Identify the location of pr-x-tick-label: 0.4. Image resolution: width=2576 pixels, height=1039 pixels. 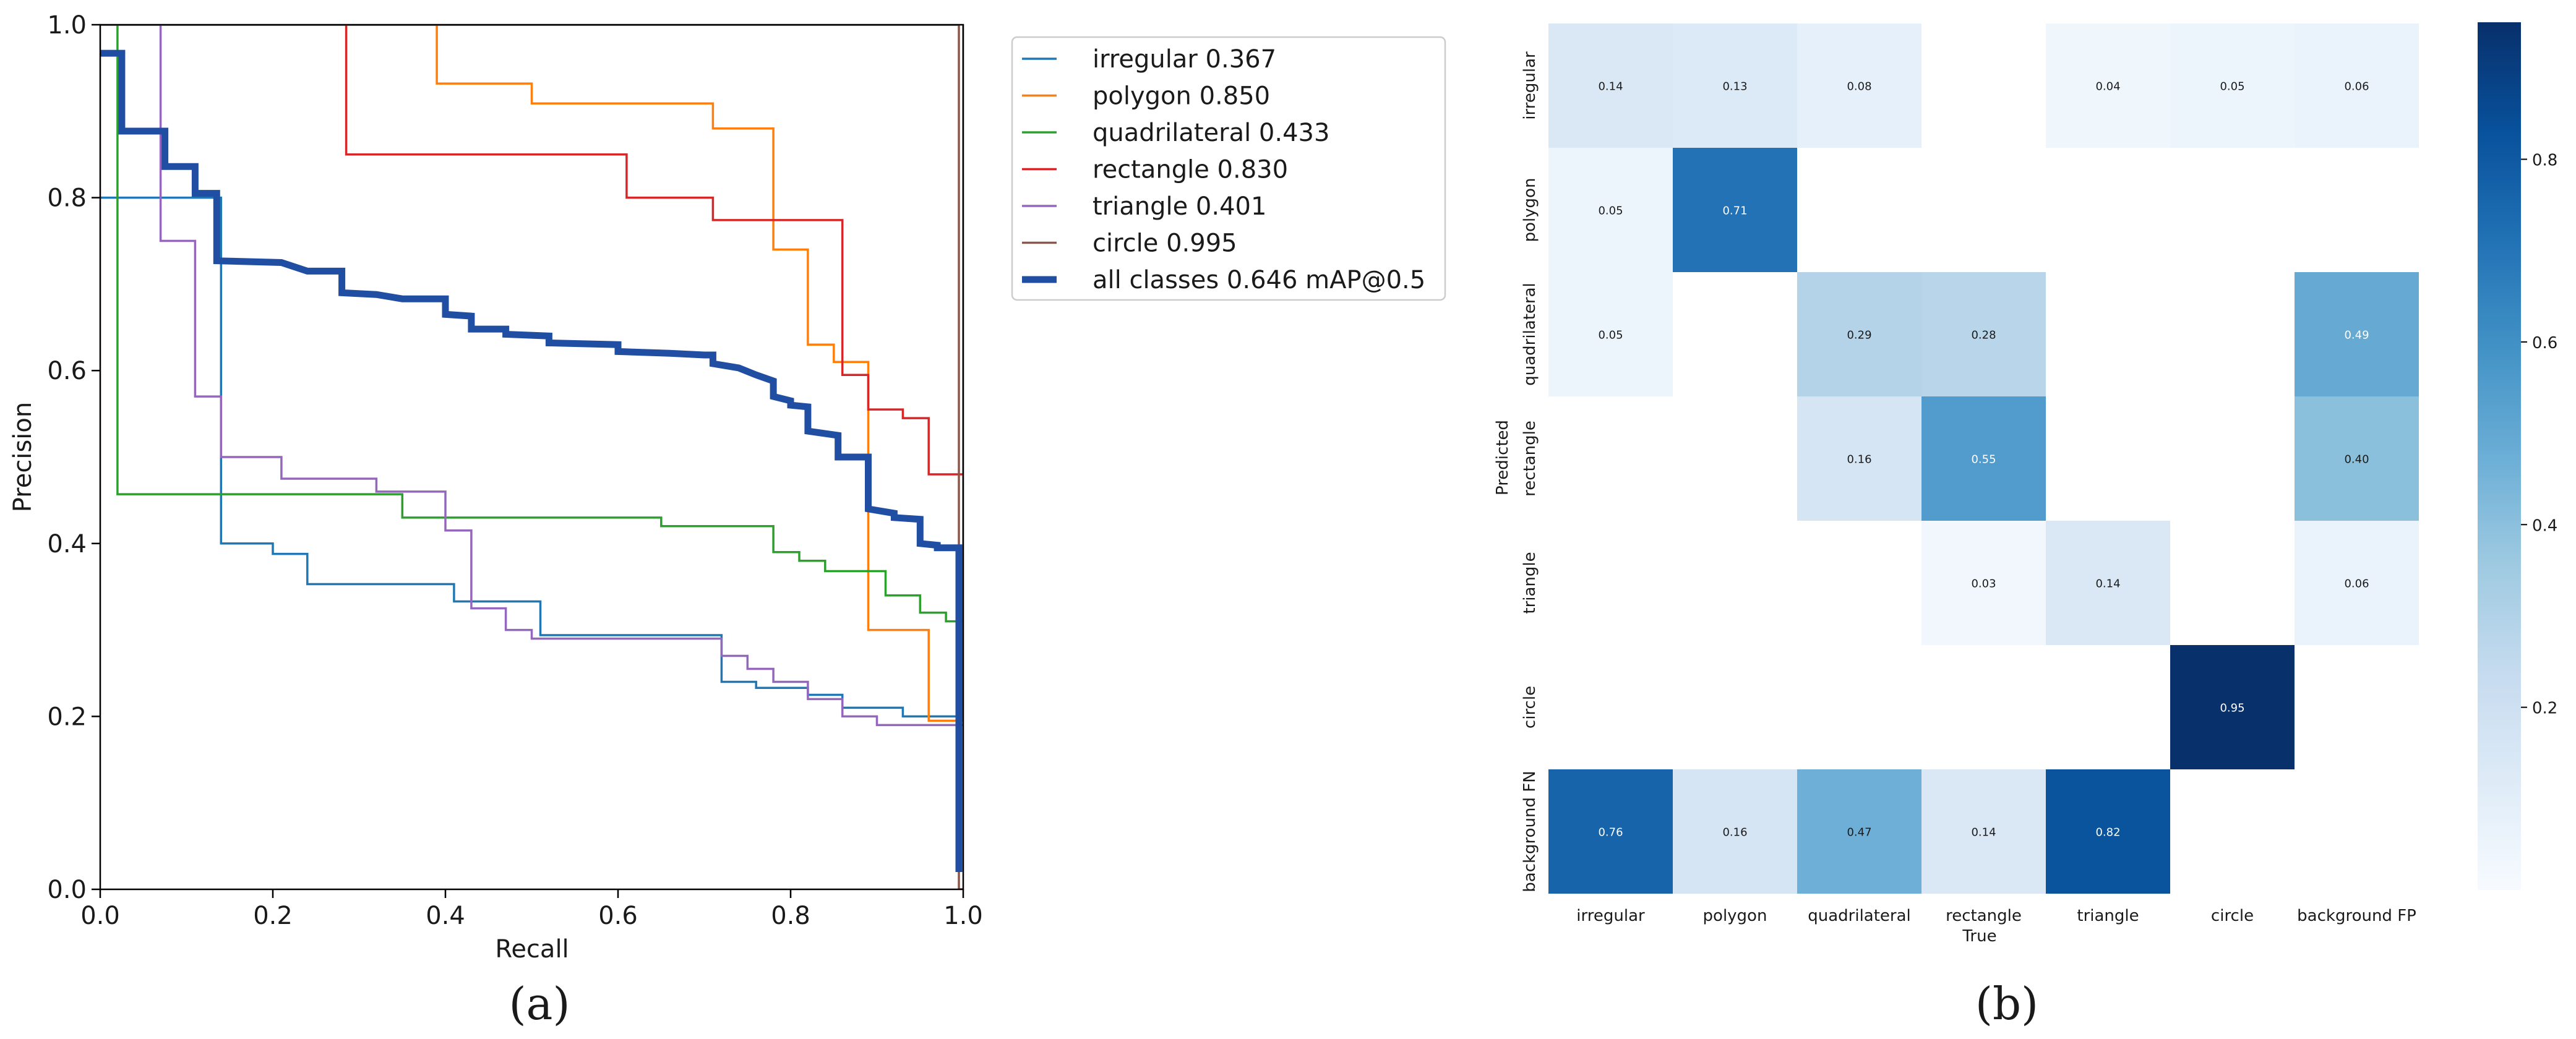
(446, 916).